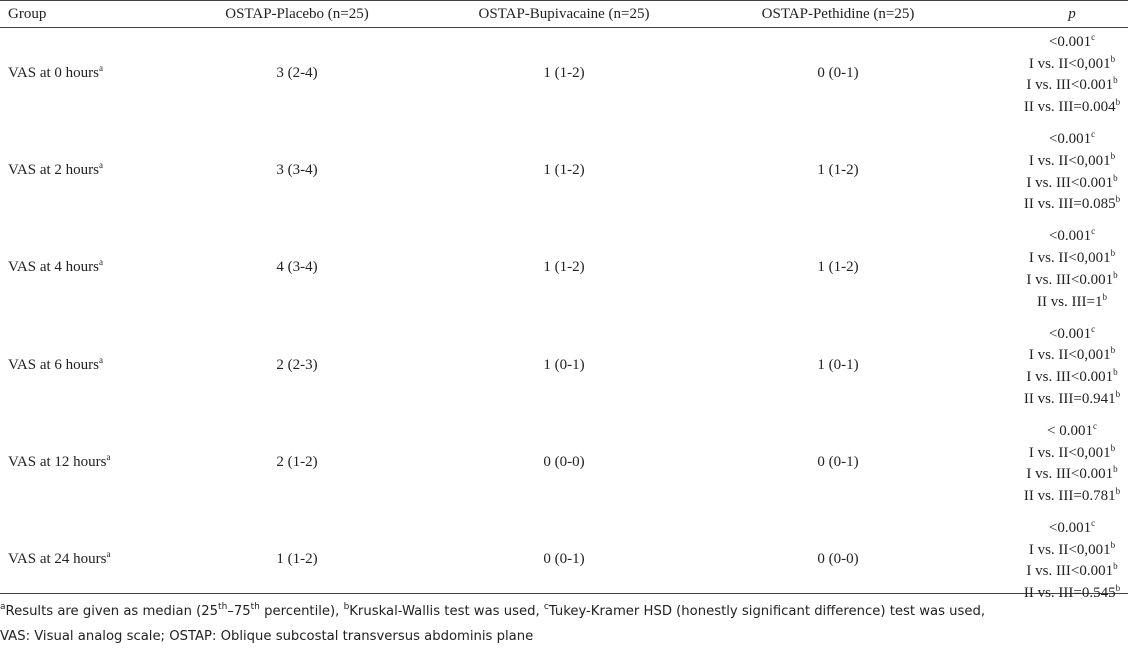  Describe the element at coordinates (297, 267) in the screenshot. I see `value-cell: 4 (3-4)` at that location.